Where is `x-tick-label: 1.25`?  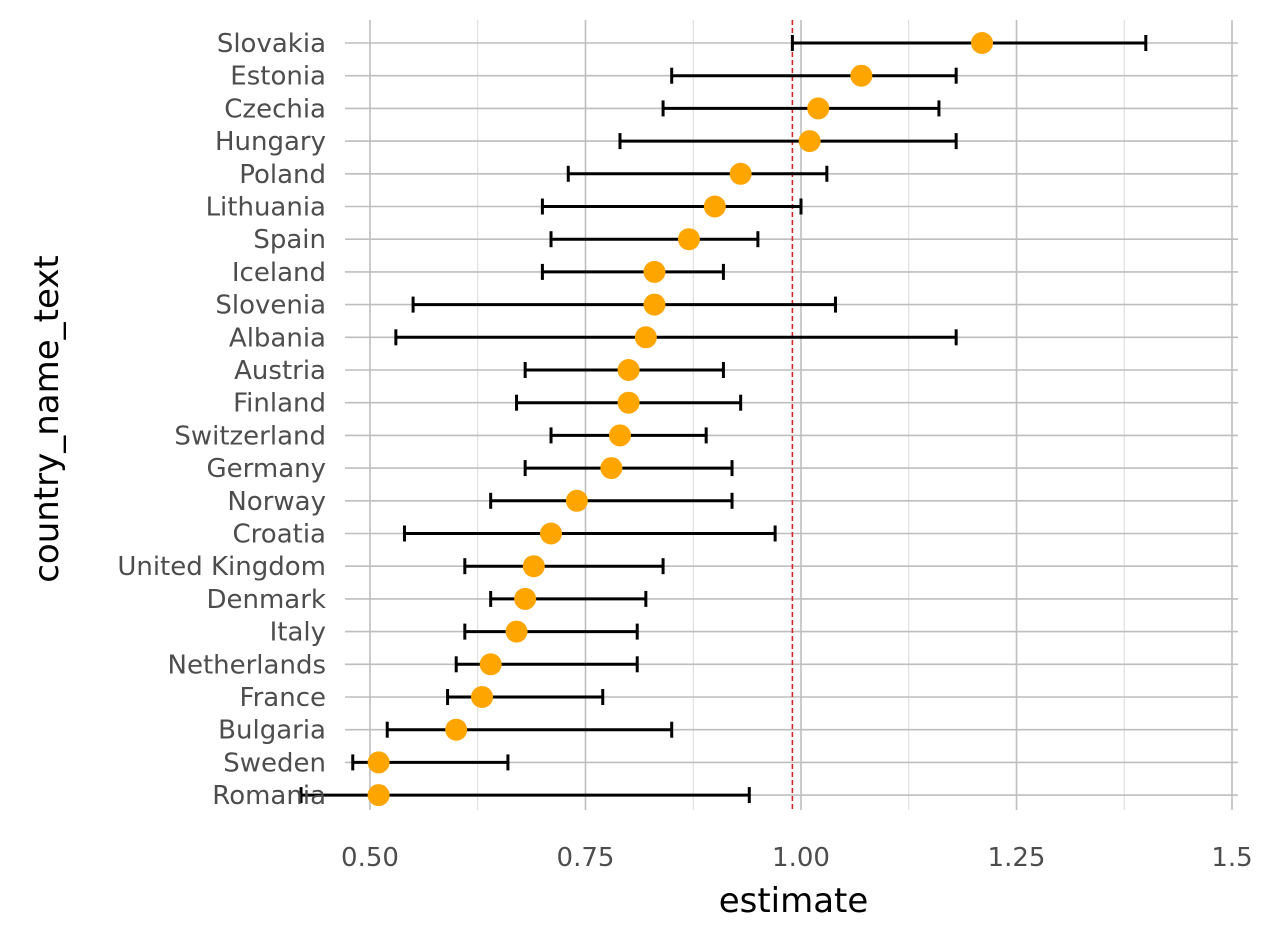 x-tick-label: 1.25 is located at coordinates (1017, 858).